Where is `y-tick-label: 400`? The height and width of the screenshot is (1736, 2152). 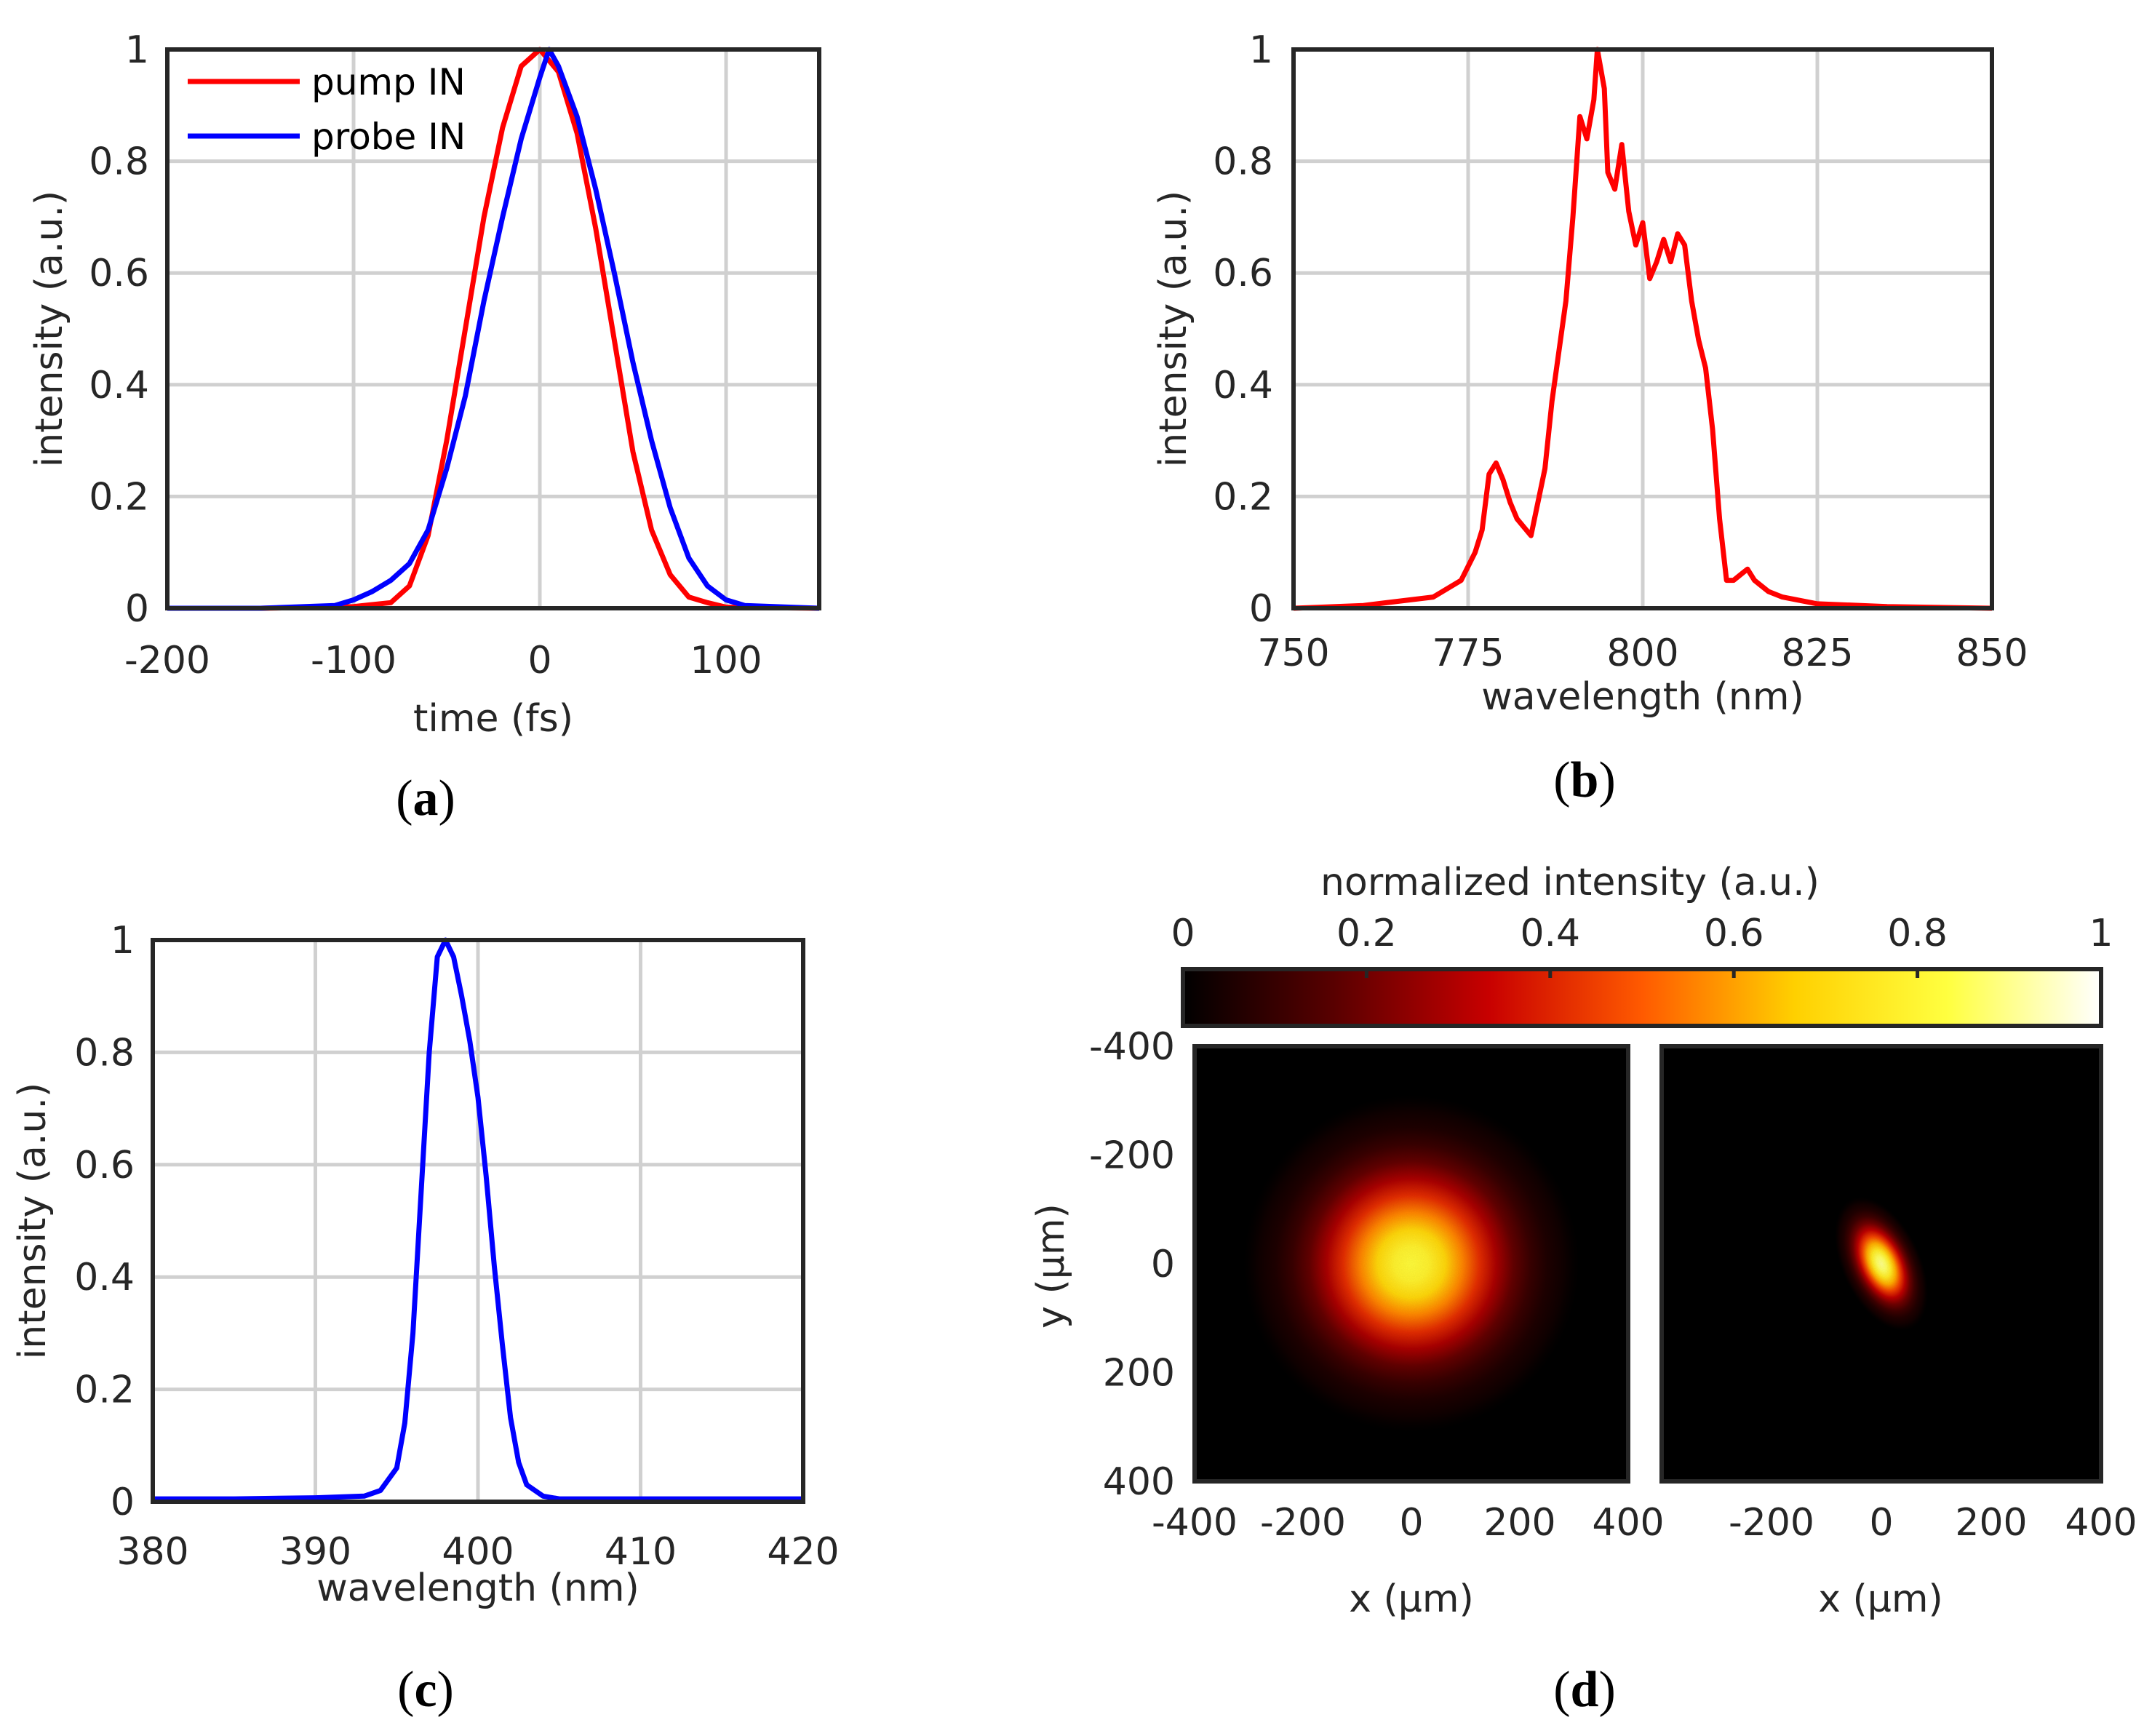
y-tick-label: 400 is located at coordinates (1139, 1482).